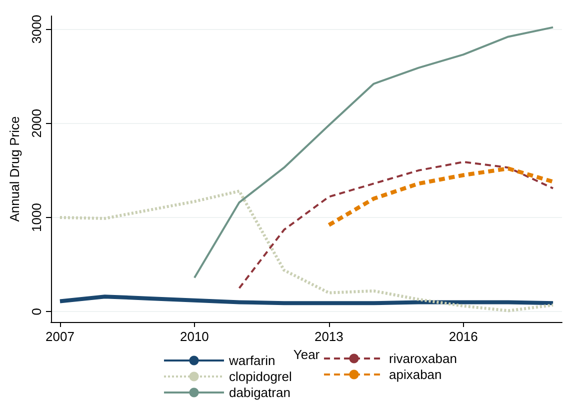  What do you see at coordinates (259, 392) in the screenshot?
I see `legend-label: dabigatran` at bounding box center [259, 392].